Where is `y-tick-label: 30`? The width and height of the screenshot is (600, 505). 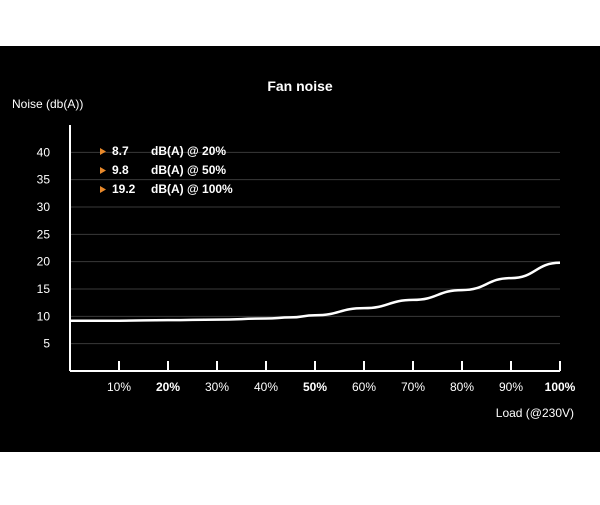 y-tick-label: 30 is located at coordinates (44, 207).